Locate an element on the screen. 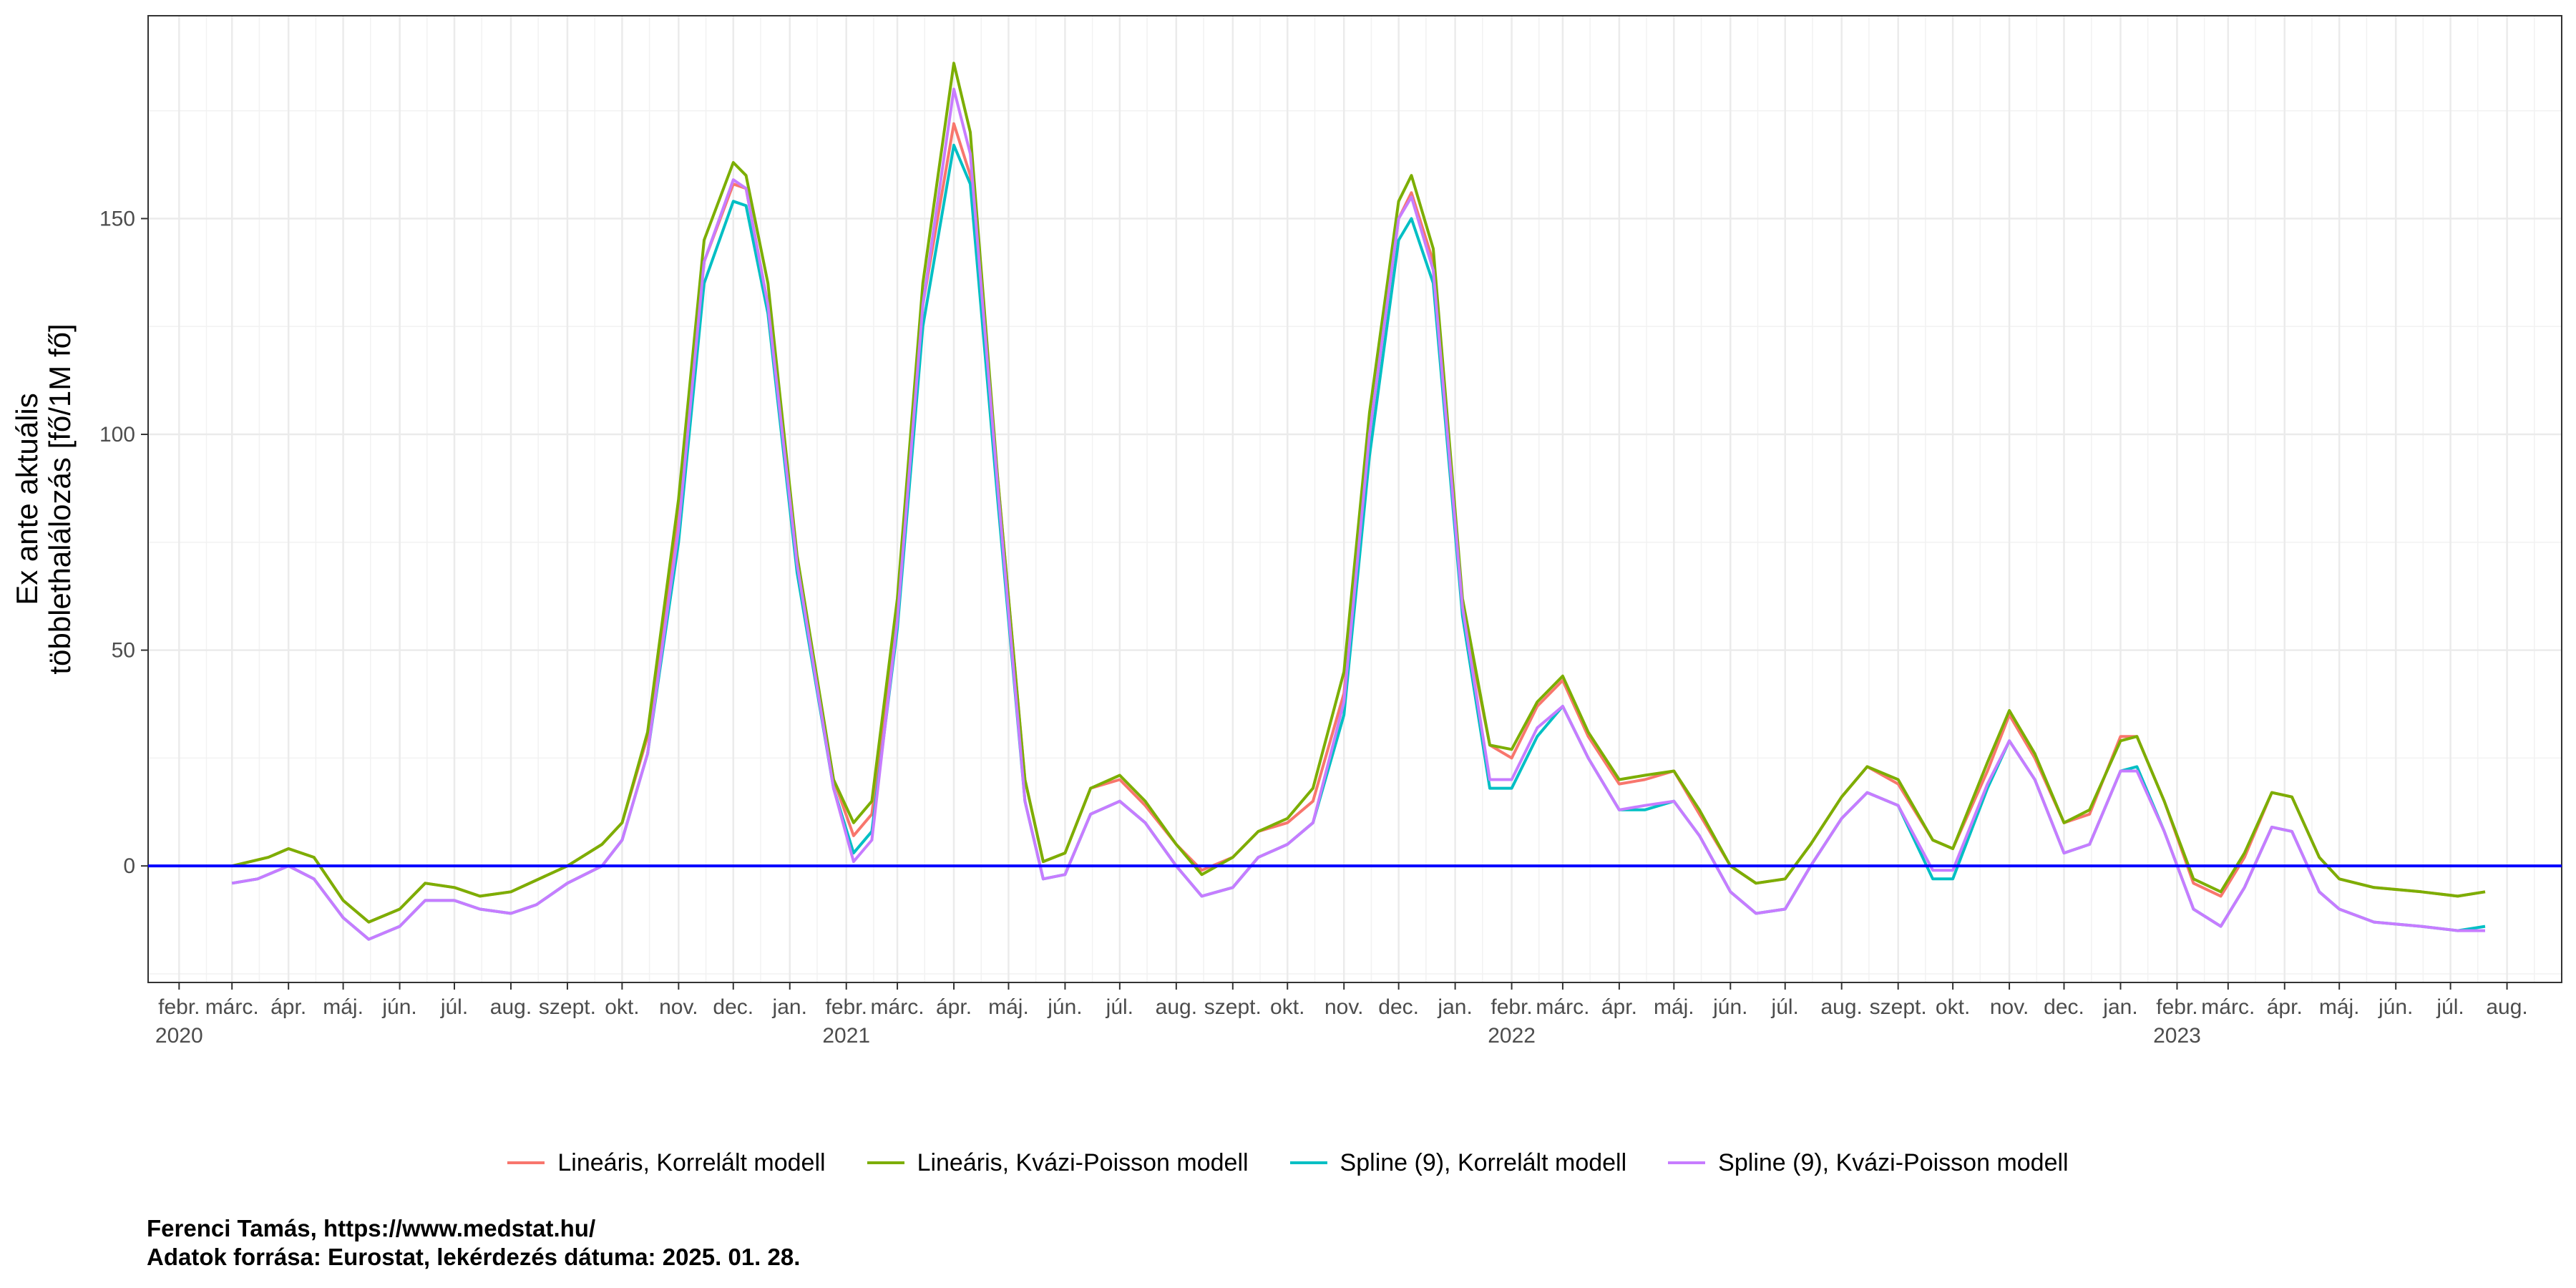 Image resolution: width=2576 pixels, height=1288 pixels. x-year-label: 2020 is located at coordinates (179, 1036).